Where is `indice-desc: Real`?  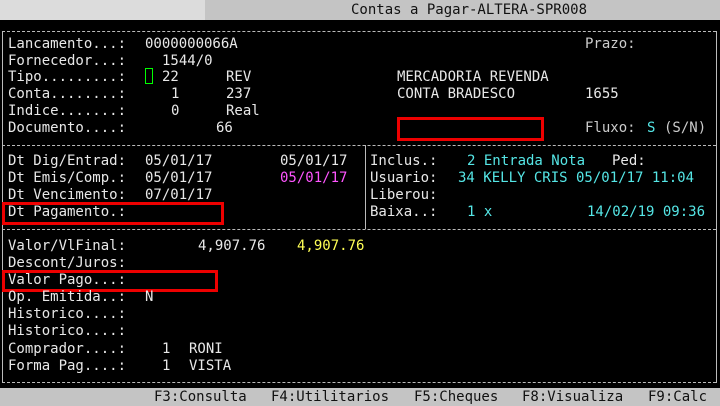
indice-desc: Real is located at coordinates (243, 111).